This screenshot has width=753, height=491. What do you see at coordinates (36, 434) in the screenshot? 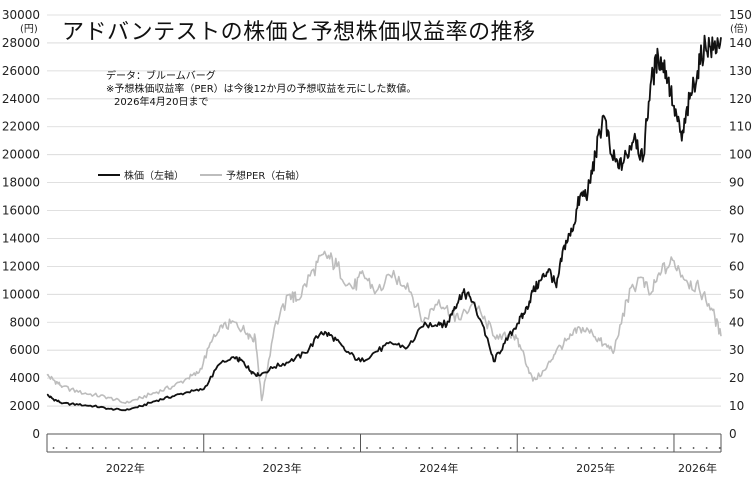
I see `left-tick-label: 0` at bounding box center [36, 434].